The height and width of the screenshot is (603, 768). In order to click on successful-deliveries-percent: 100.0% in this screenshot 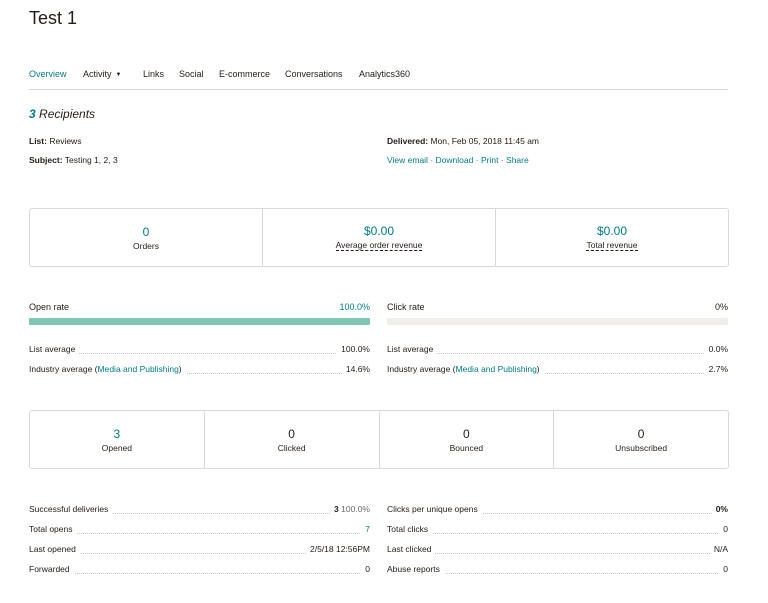, I will do `click(355, 509)`.